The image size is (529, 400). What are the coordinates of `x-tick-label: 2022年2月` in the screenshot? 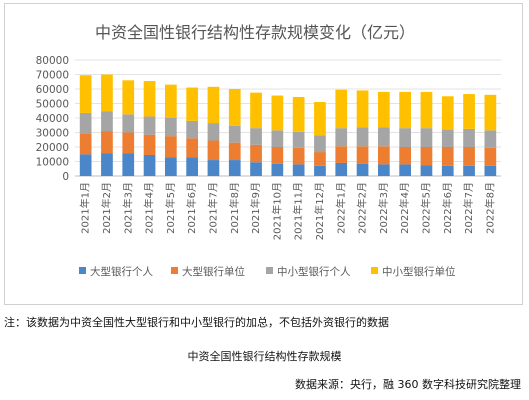 It's located at (362, 208).